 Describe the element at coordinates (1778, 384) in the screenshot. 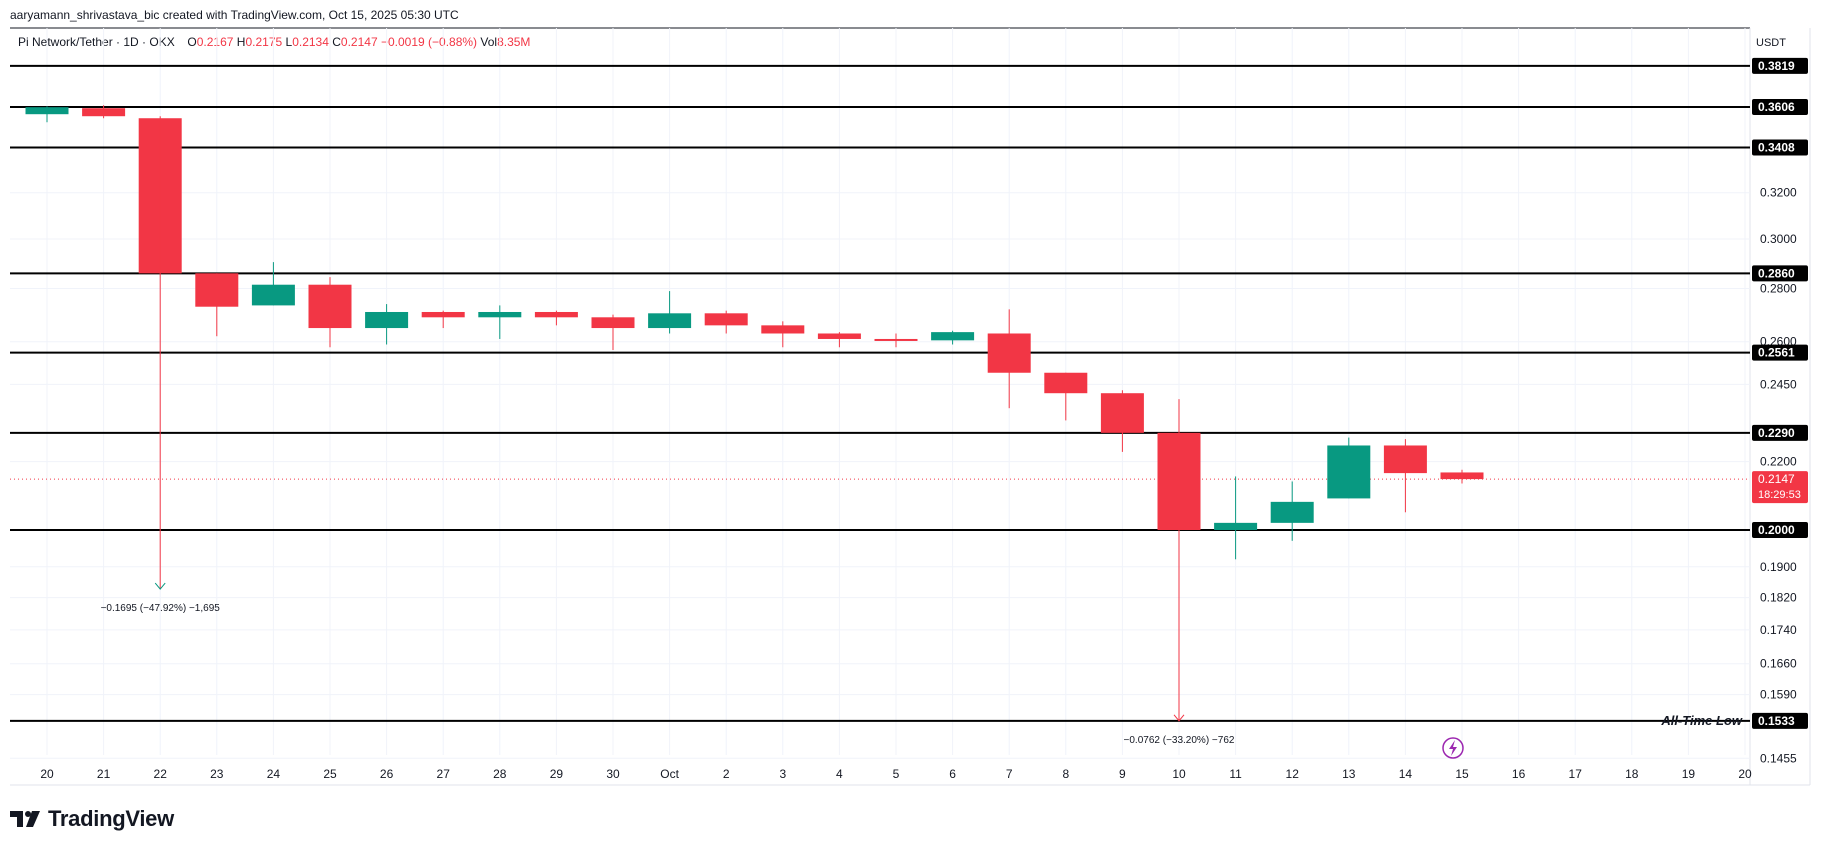

I see `price-tick-label: 0.2450` at that location.